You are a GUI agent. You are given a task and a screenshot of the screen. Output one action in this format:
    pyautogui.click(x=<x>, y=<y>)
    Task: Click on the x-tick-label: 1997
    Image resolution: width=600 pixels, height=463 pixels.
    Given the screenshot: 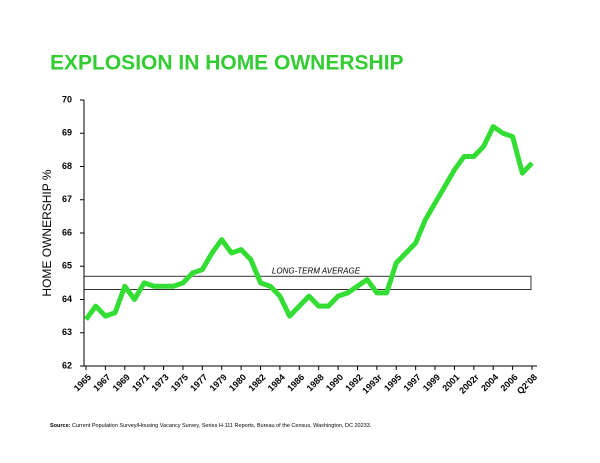 What is the action you would take?
    pyautogui.click(x=412, y=382)
    